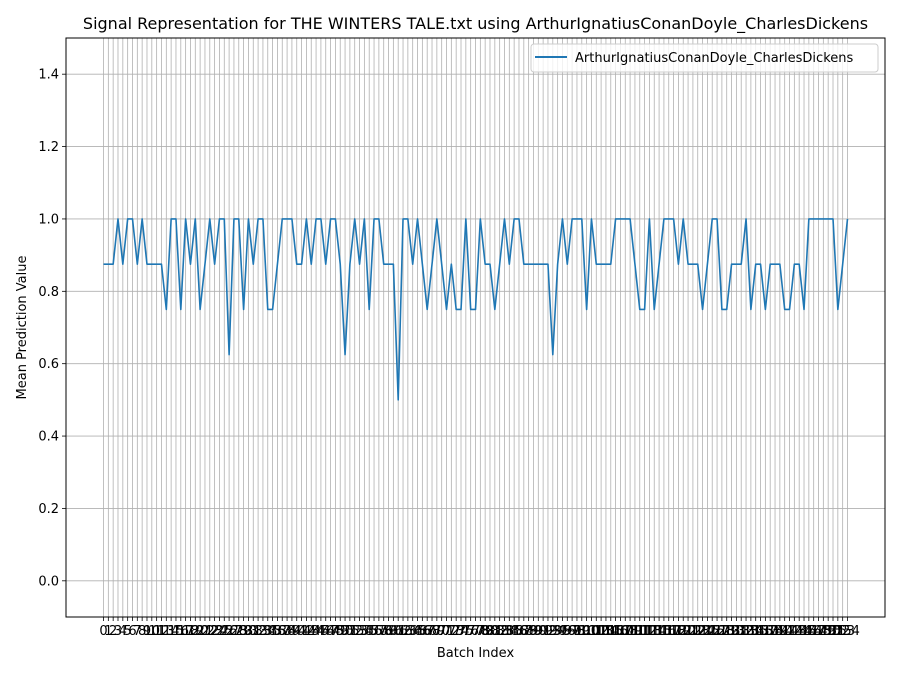 This screenshot has width=900, height=675. Describe the element at coordinates (48, 147) in the screenshot. I see `y-tick-label: 1.2` at that location.